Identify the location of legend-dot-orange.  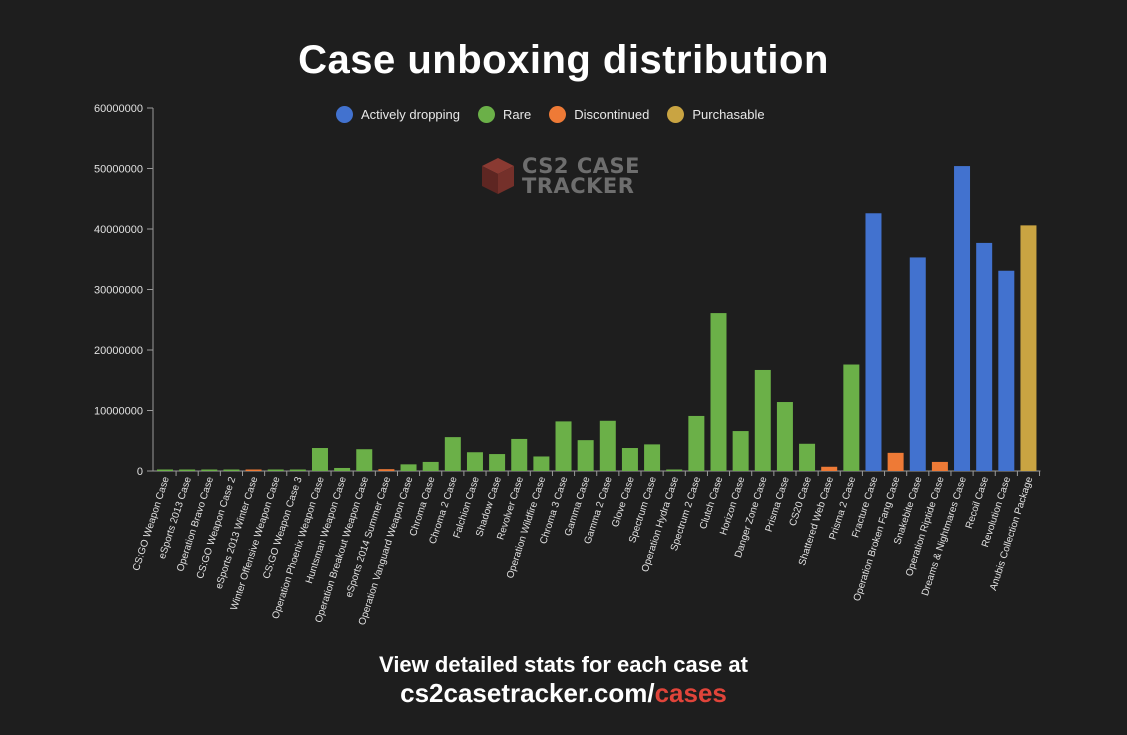
(558, 114).